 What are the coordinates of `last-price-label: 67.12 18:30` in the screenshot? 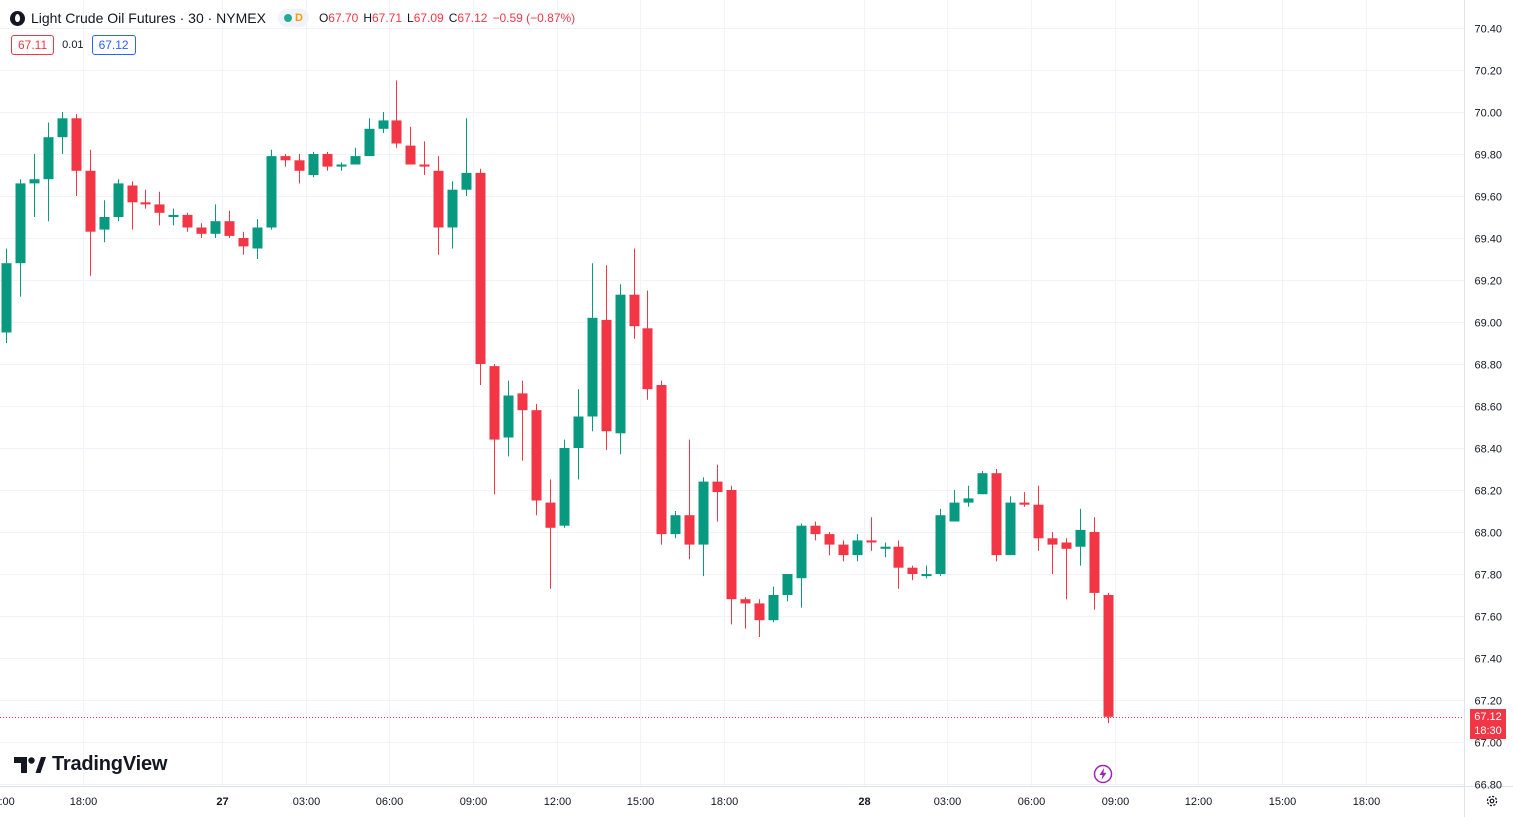 It's located at (1488, 724).